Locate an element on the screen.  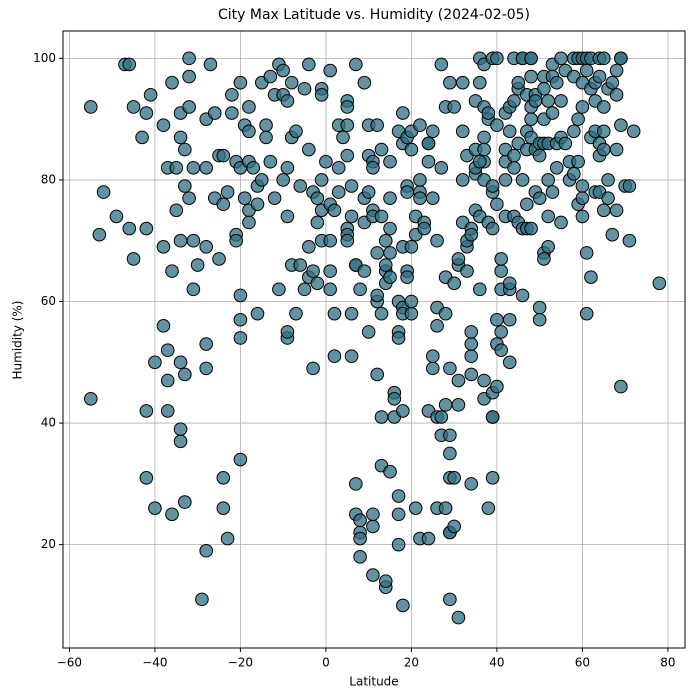
x-tick-label: 80 is located at coordinates (667, 663).